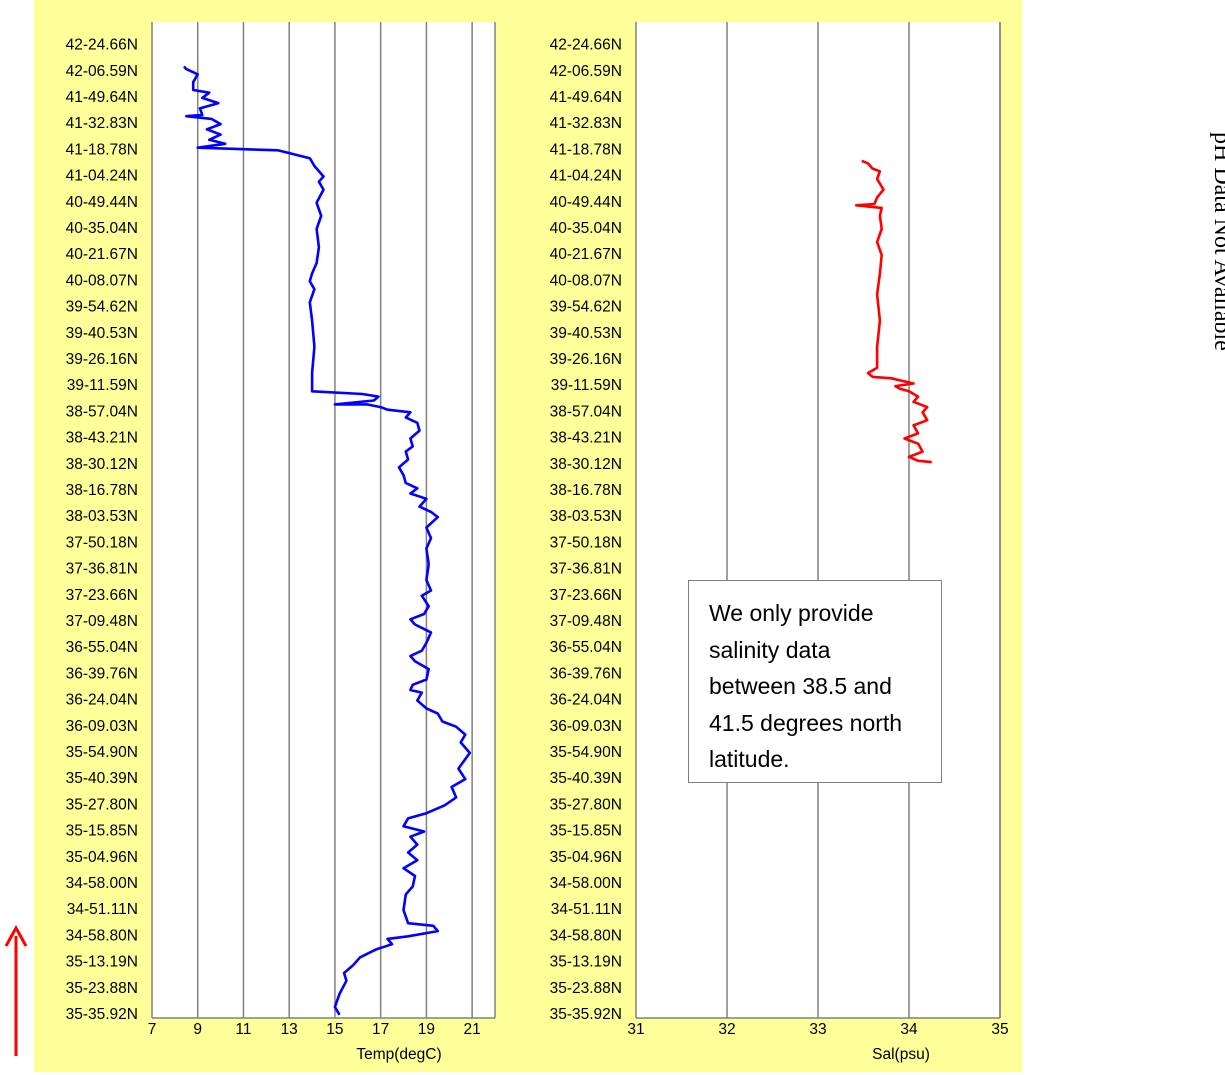 This screenshot has height=1075, width=1225. Describe the element at coordinates (586, 569) in the screenshot. I see `sal-latitude-label: 37-36.81N` at that location.